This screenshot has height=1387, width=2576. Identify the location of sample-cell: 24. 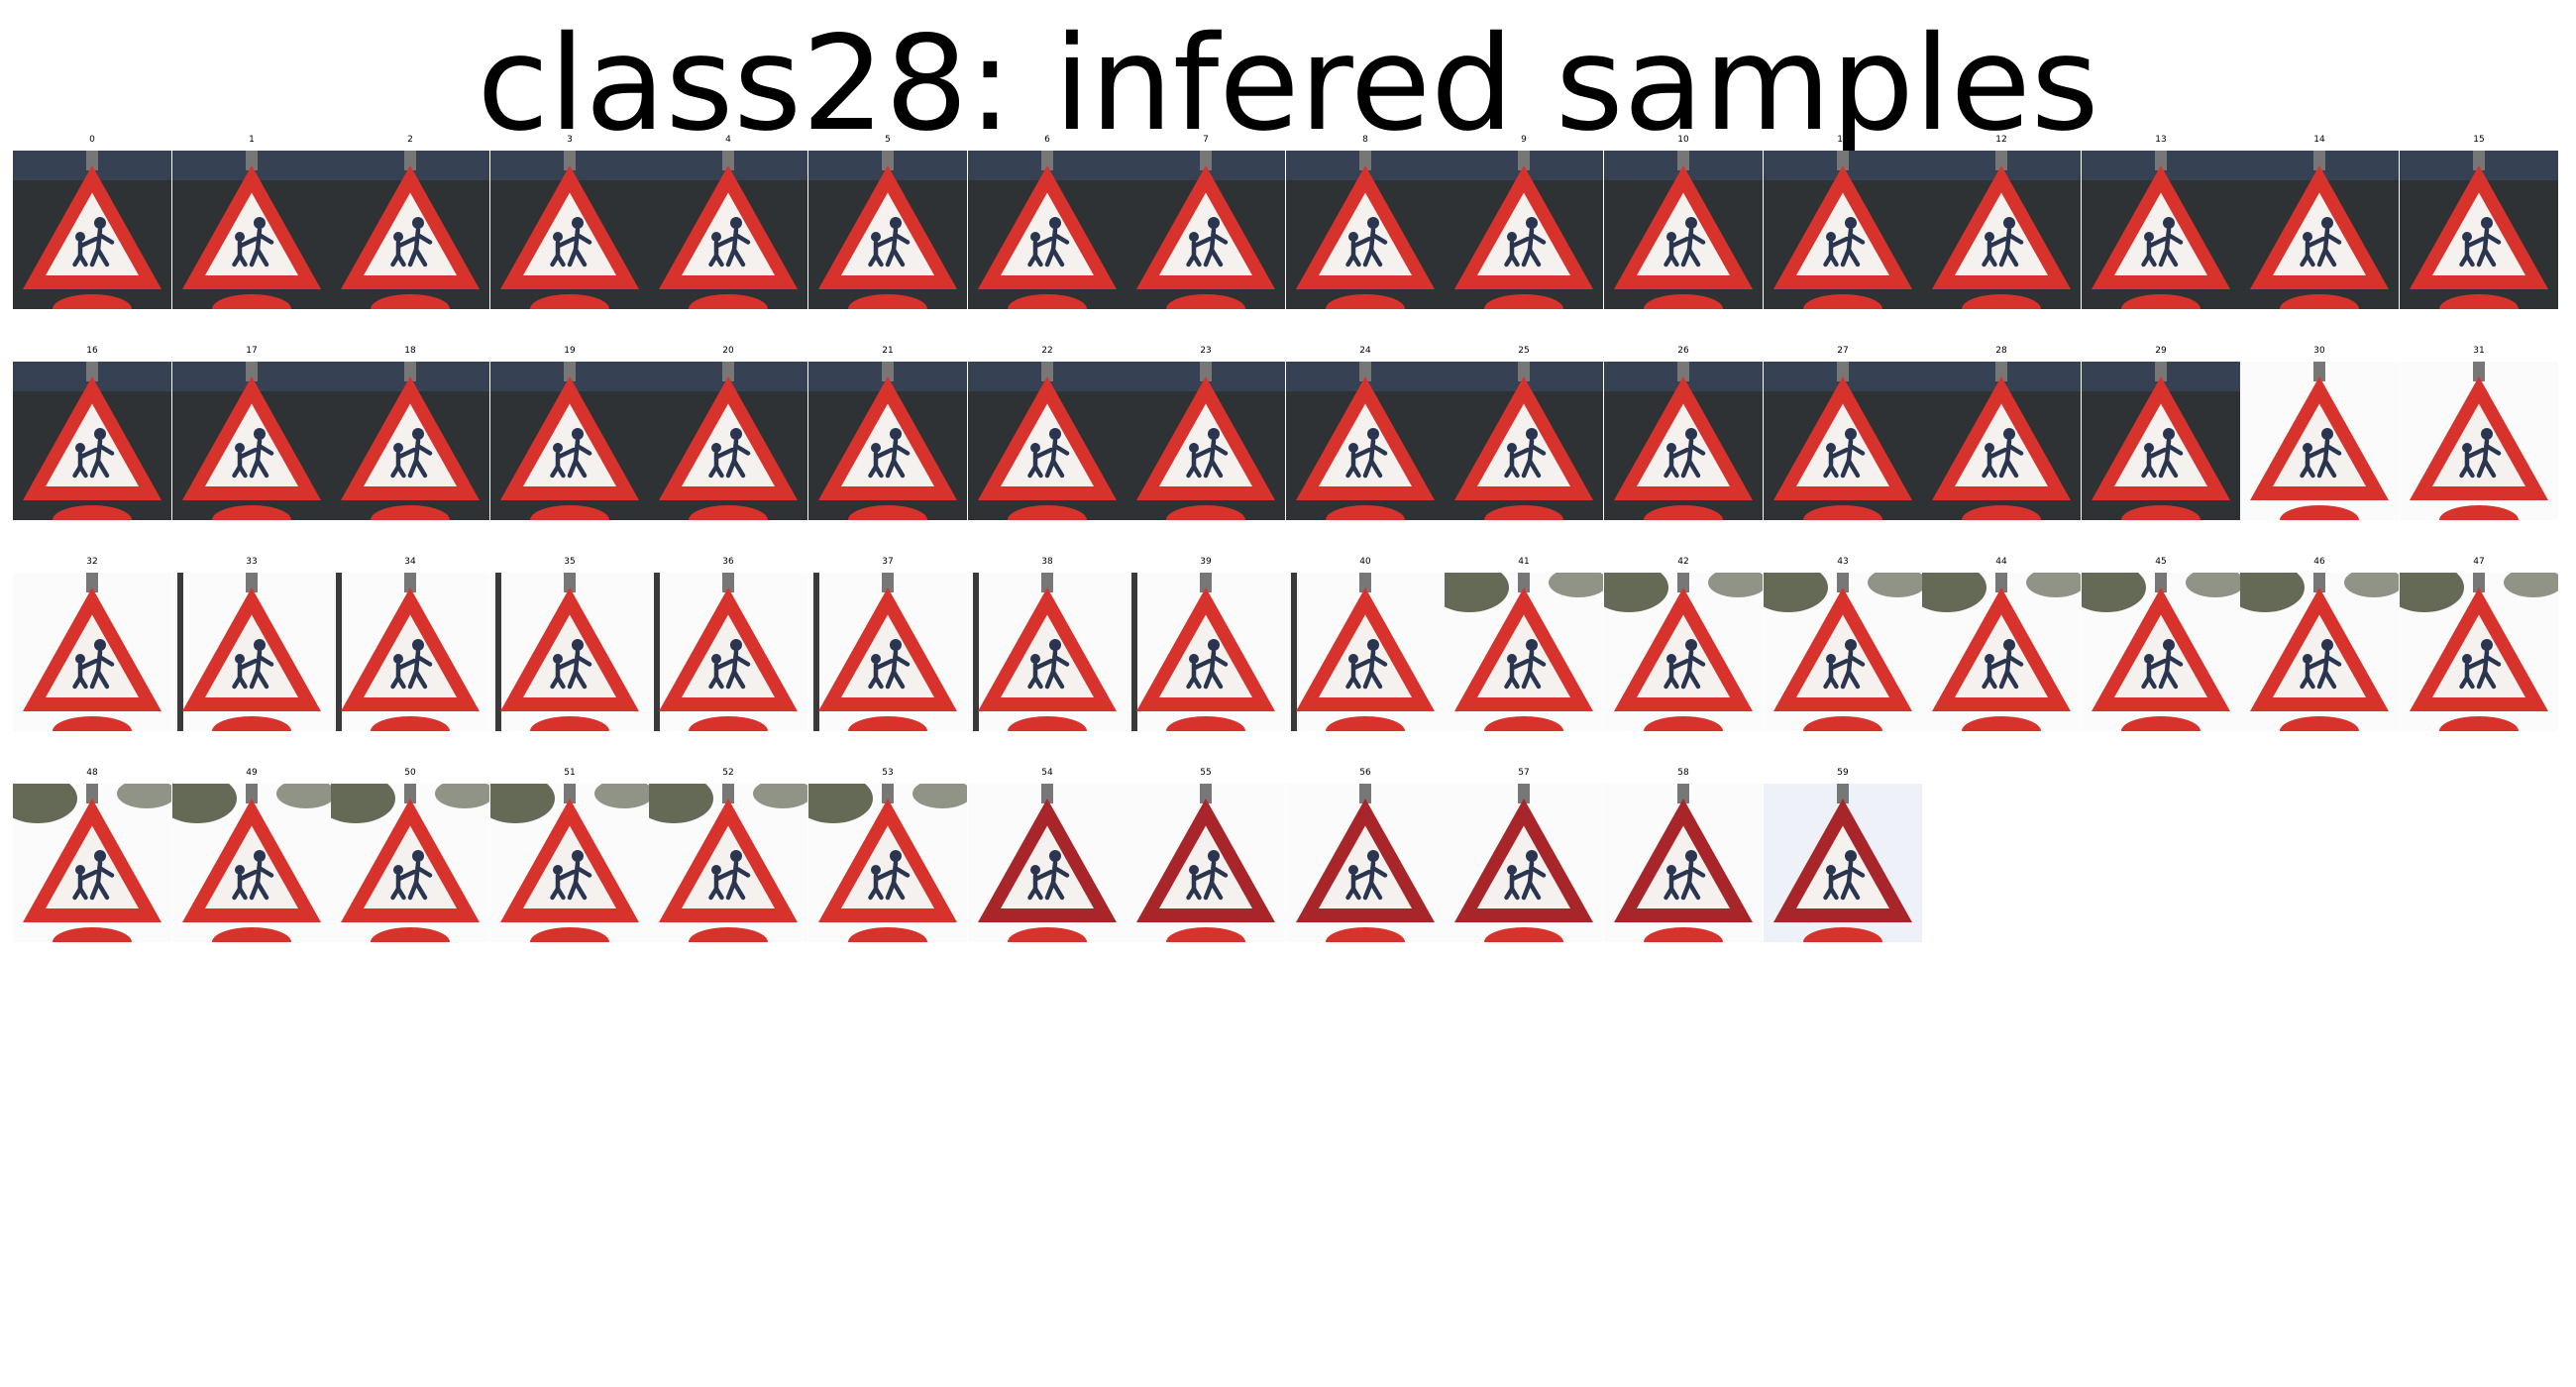
(1365, 430).